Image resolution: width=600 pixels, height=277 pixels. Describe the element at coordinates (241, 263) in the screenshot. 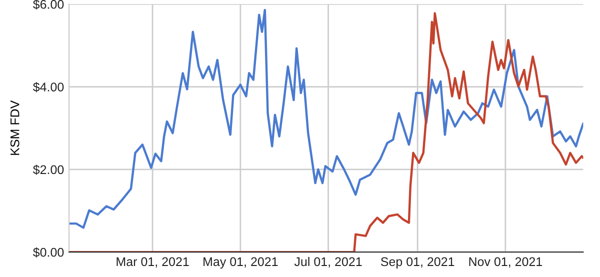

I see `x-tick-label: May 01, 2021` at that location.